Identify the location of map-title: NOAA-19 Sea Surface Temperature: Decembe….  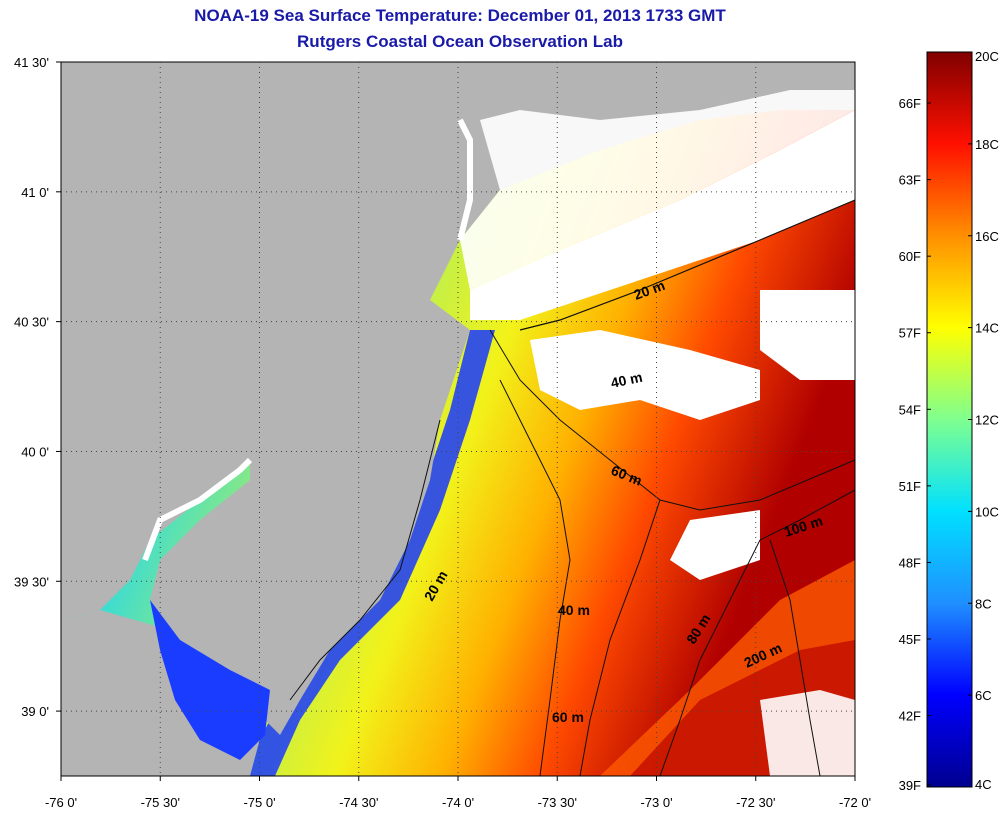
(460, 15).